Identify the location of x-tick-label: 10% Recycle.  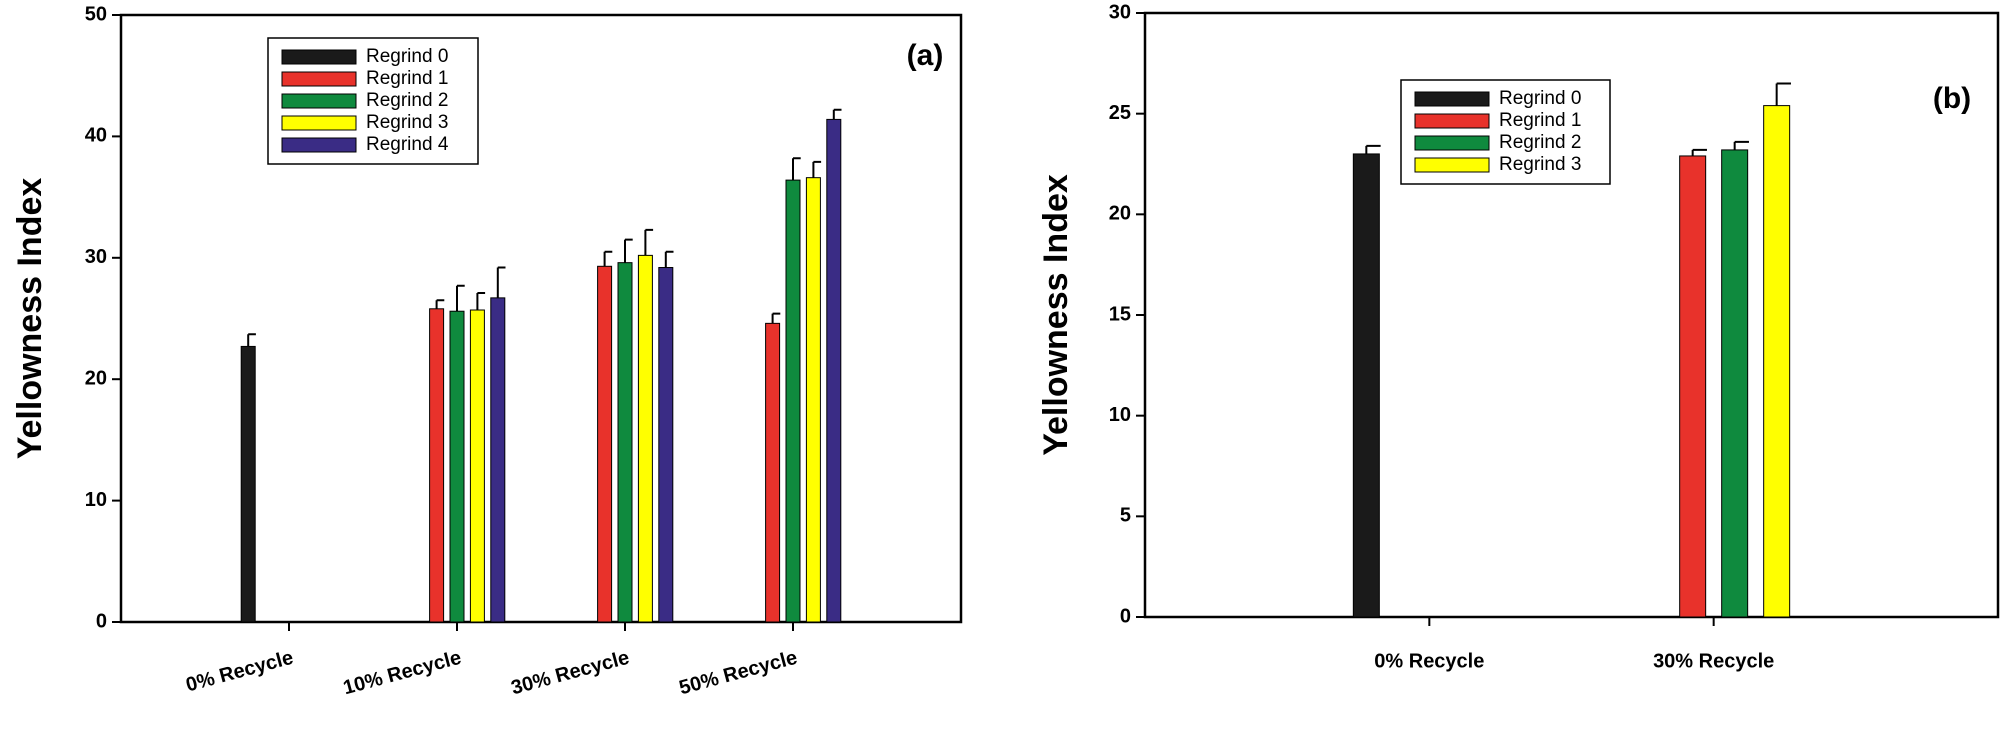
(402, 673).